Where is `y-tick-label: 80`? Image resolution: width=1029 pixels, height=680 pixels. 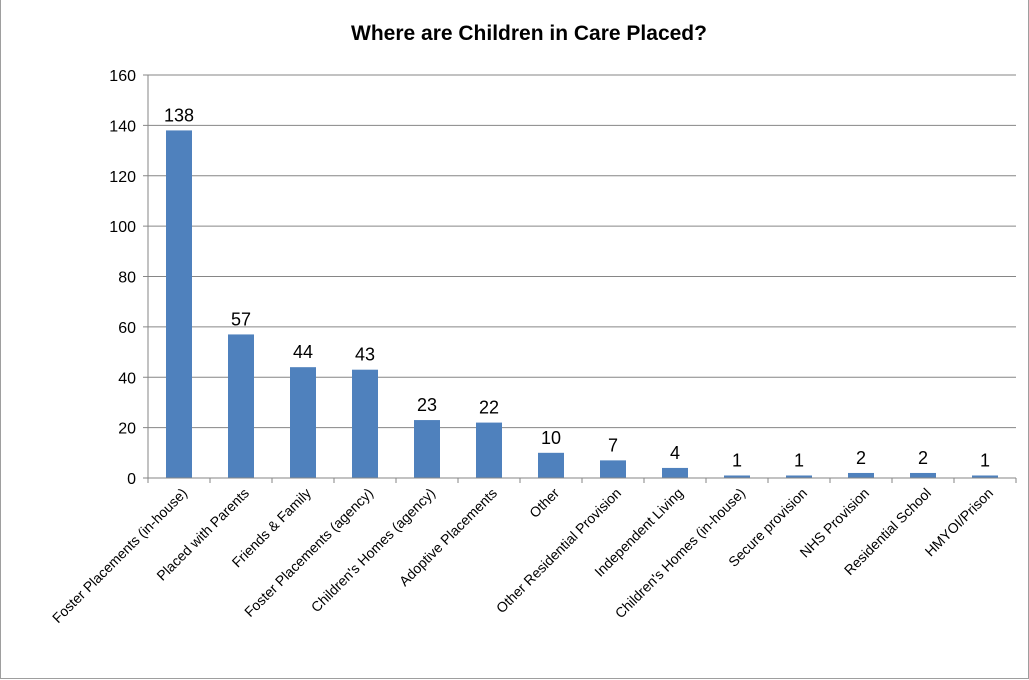
y-tick-label: 80 is located at coordinates (127, 278).